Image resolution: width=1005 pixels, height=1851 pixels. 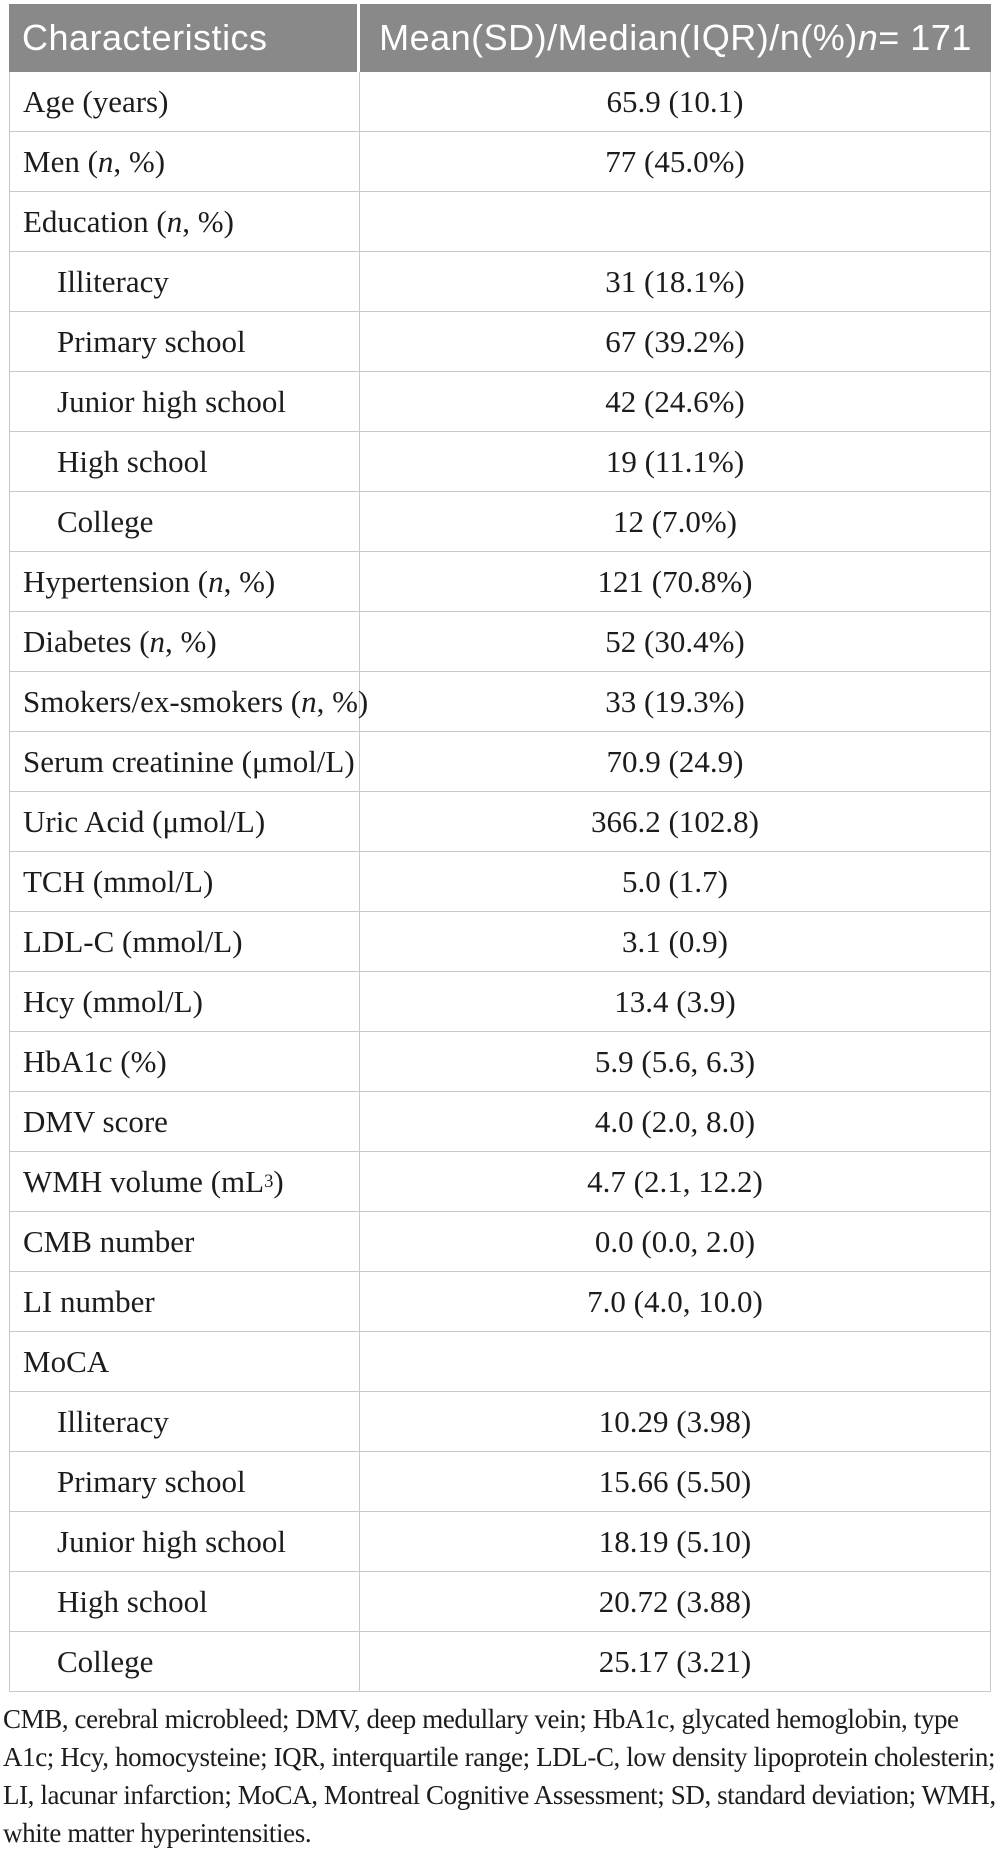 I want to click on table-row: Diabetes (n, %) 52 (30.4%), so click(x=500, y=642).